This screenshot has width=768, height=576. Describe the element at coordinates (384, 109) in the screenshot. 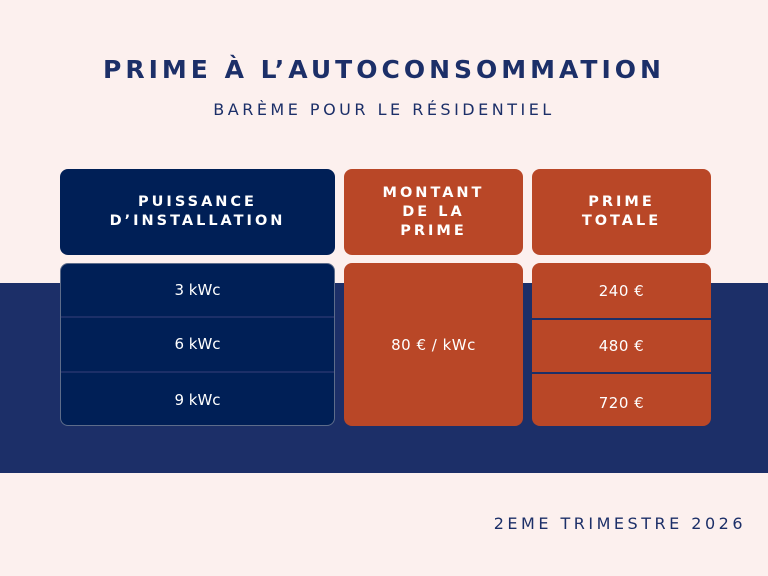

I see `page-subtitle: BARÈME POUR LE RÉSIDENTIEL` at that location.